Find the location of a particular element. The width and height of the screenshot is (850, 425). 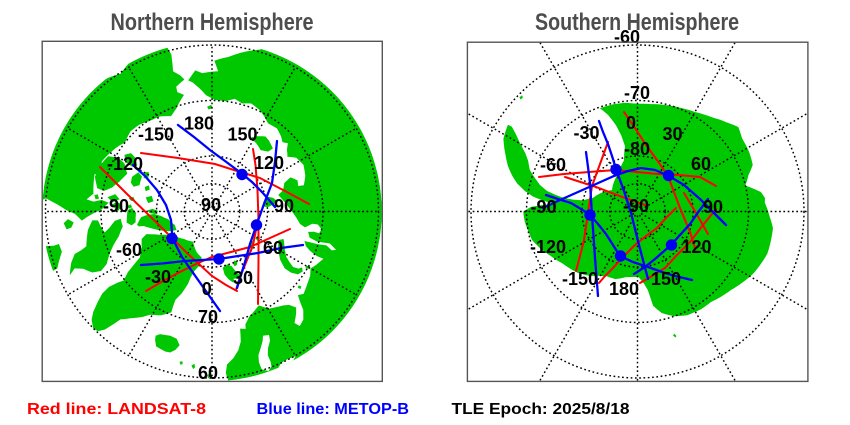

svg-text: TLE Epoch: 2025/8/18 is located at coordinates (541, 409).